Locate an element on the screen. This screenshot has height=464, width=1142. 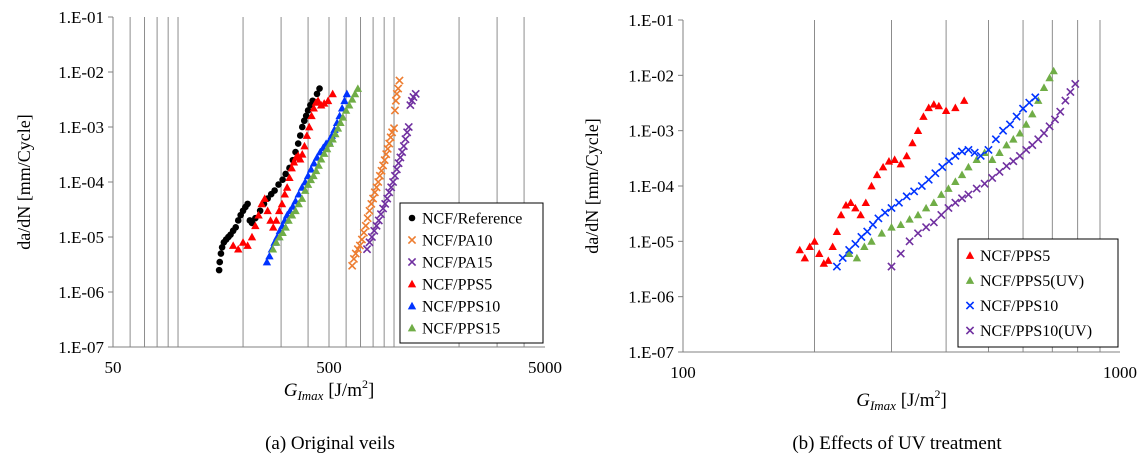
x-axis-label: GImax [J/m2] is located at coordinates (901, 400).